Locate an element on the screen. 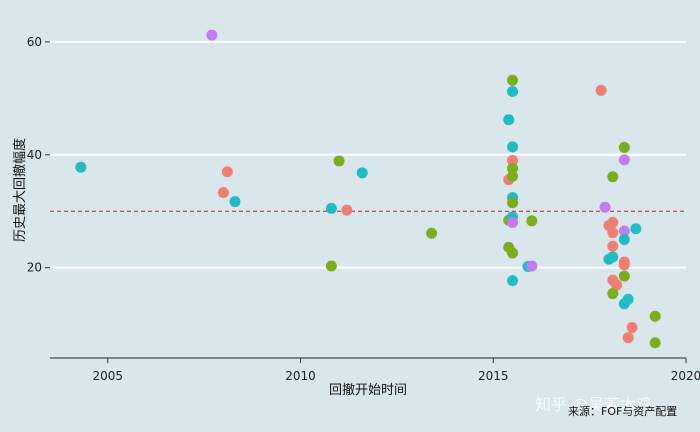  y-tick-label: 40 is located at coordinates (34, 155).